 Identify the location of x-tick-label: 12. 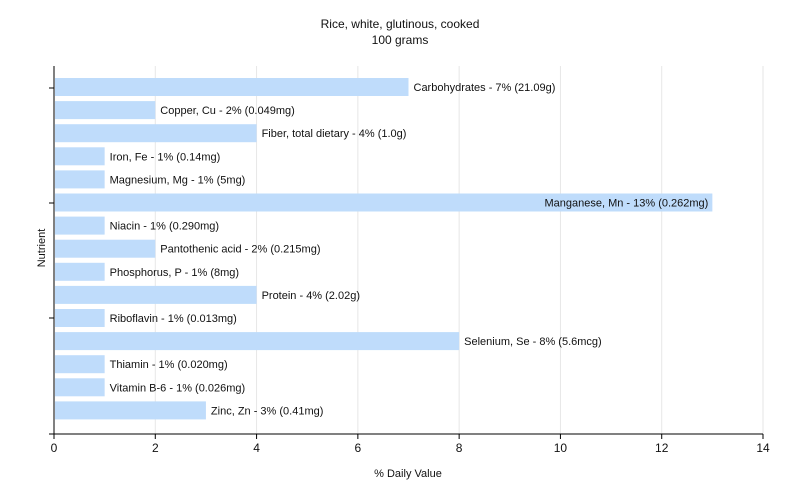
(662, 448).